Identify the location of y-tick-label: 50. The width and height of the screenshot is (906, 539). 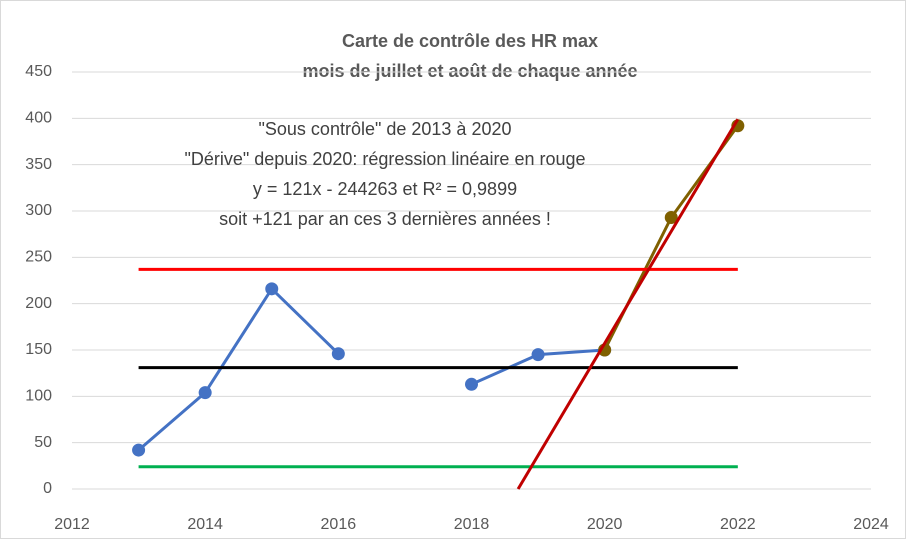
(43, 442).